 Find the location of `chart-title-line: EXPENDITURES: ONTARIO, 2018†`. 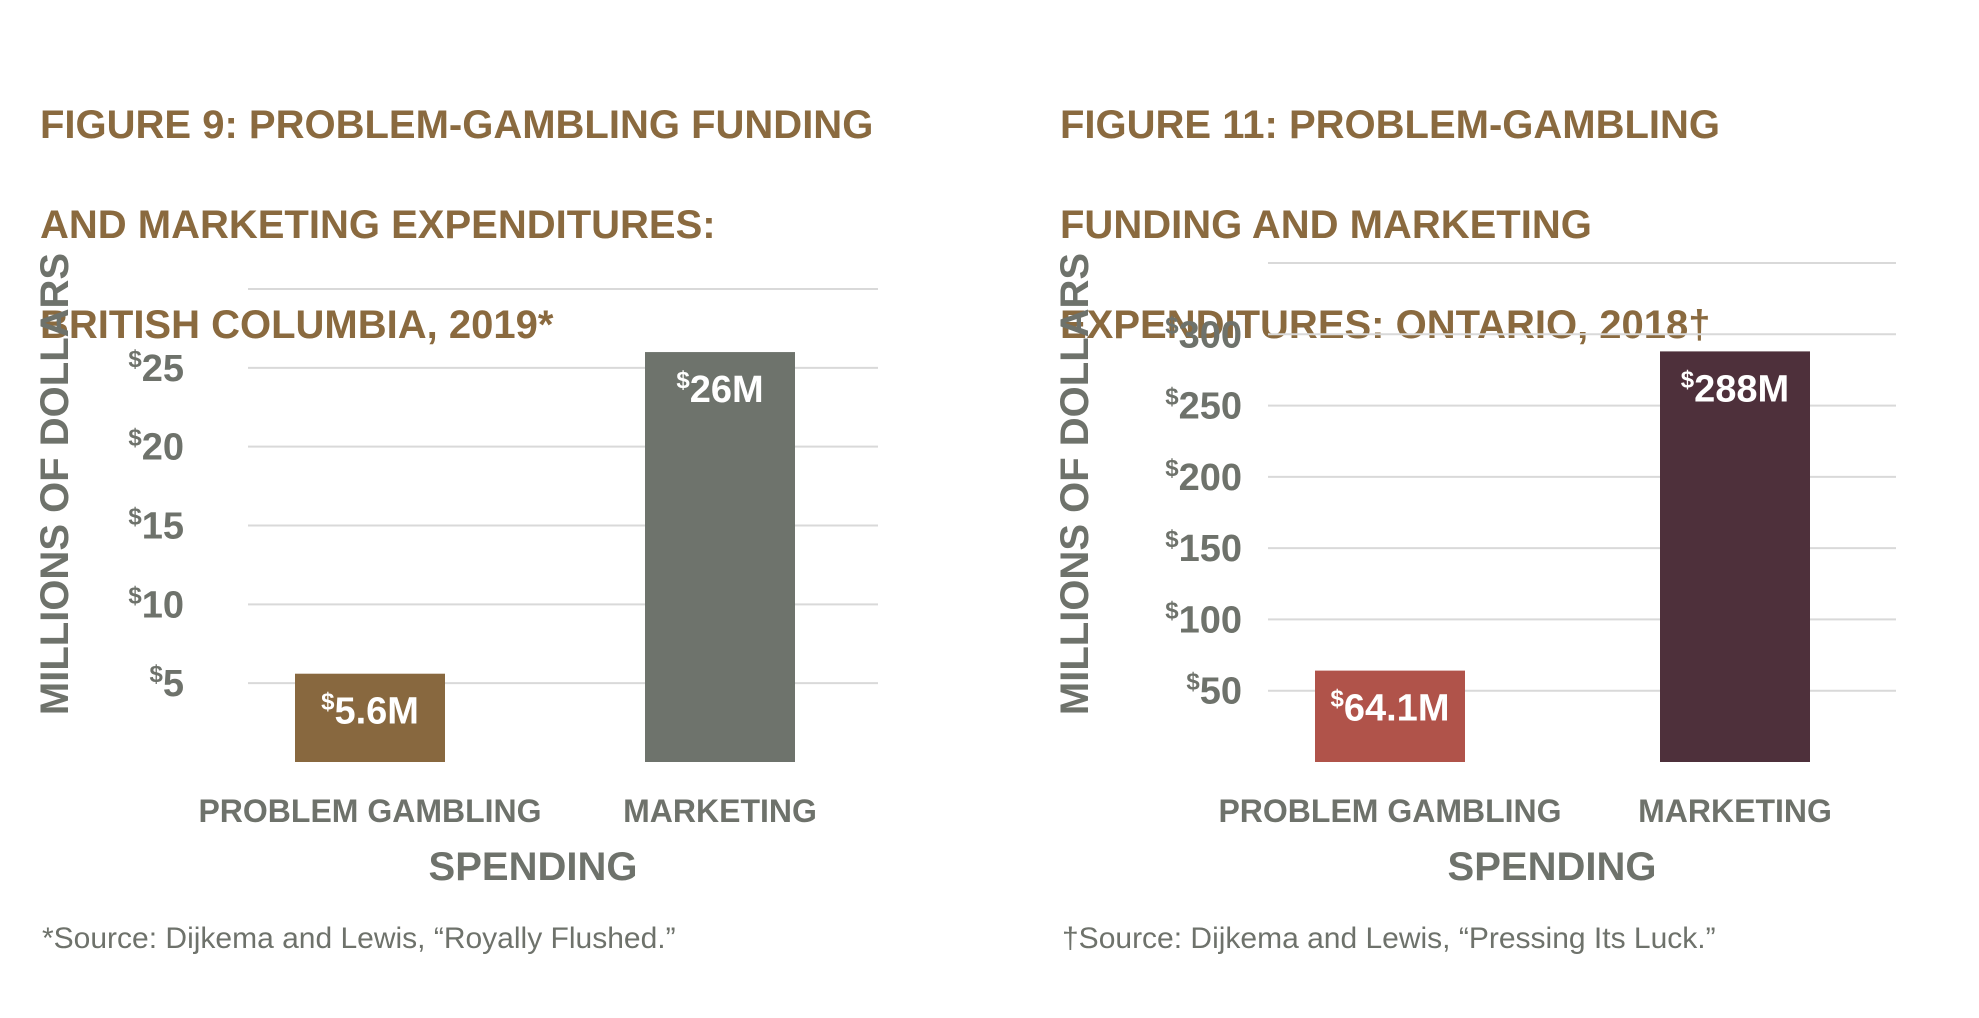

chart-title-line: EXPENDITURES: ONTARIO, 2018† is located at coordinates (1385, 325).